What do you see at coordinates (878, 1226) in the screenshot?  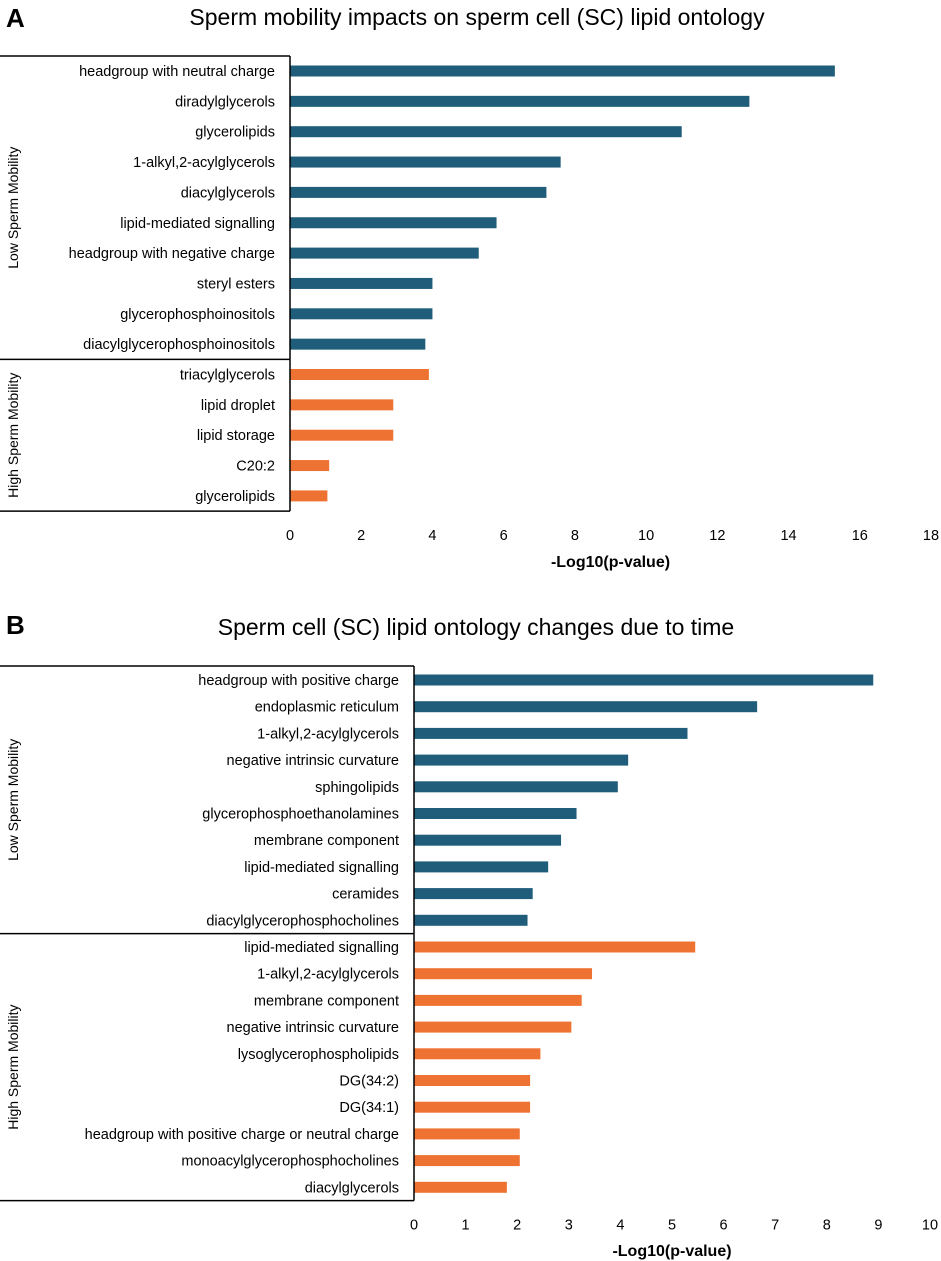 I see `x-tick-label: 9` at bounding box center [878, 1226].